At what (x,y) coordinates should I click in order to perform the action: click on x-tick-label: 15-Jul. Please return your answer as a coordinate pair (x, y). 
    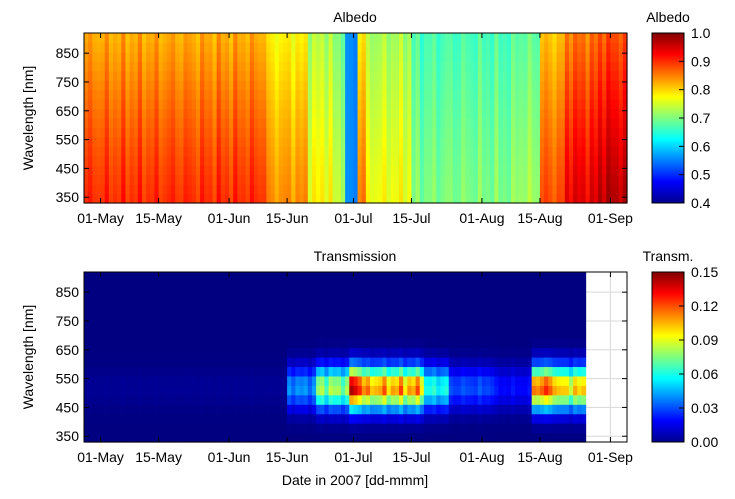
    Looking at the image, I should click on (411, 218).